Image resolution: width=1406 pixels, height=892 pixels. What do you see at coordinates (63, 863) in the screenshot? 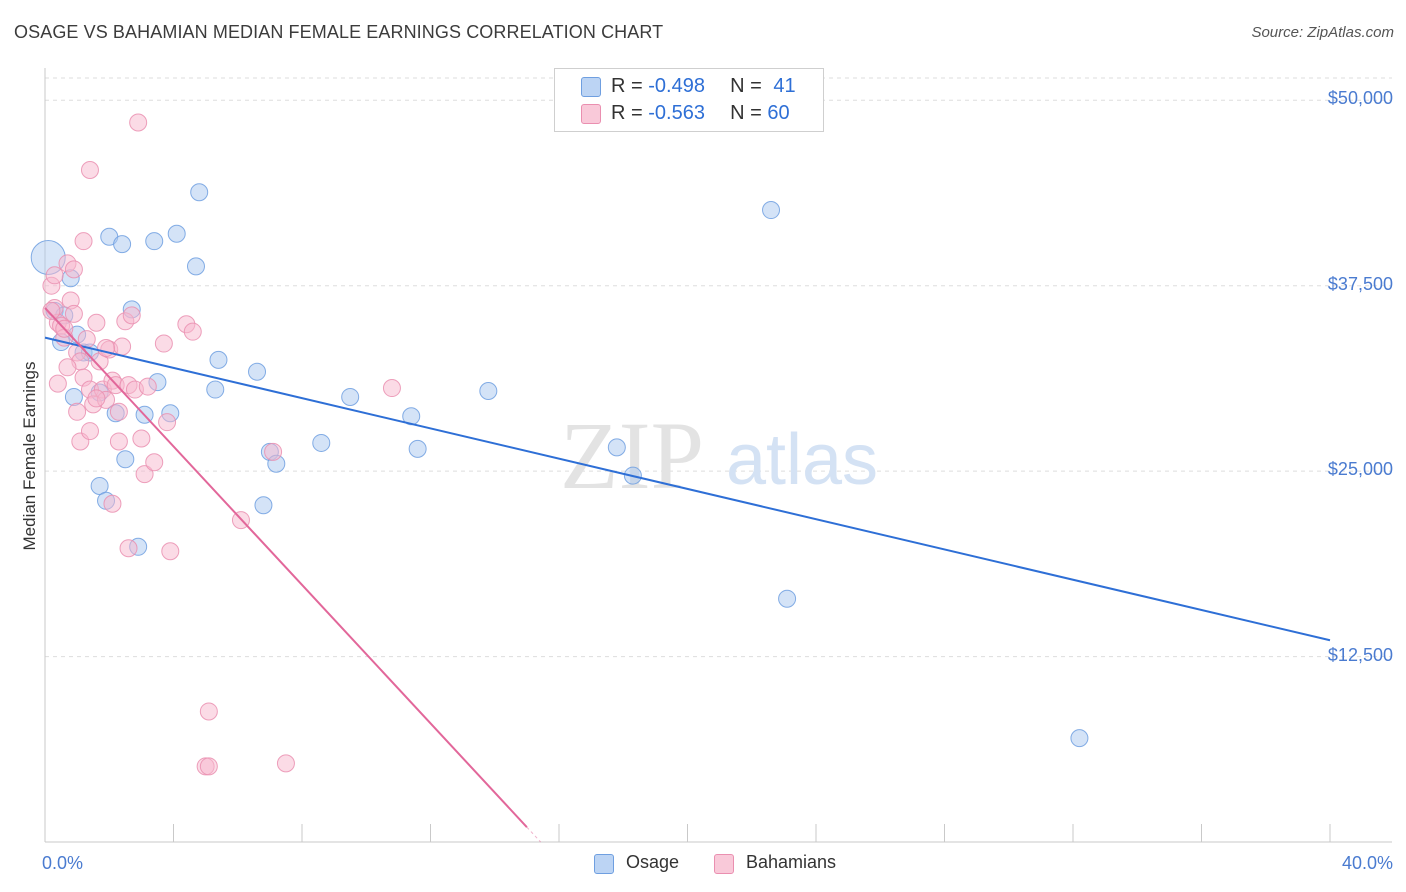
I see `x-tick-label-min: 0.0%` at bounding box center [63, 863].